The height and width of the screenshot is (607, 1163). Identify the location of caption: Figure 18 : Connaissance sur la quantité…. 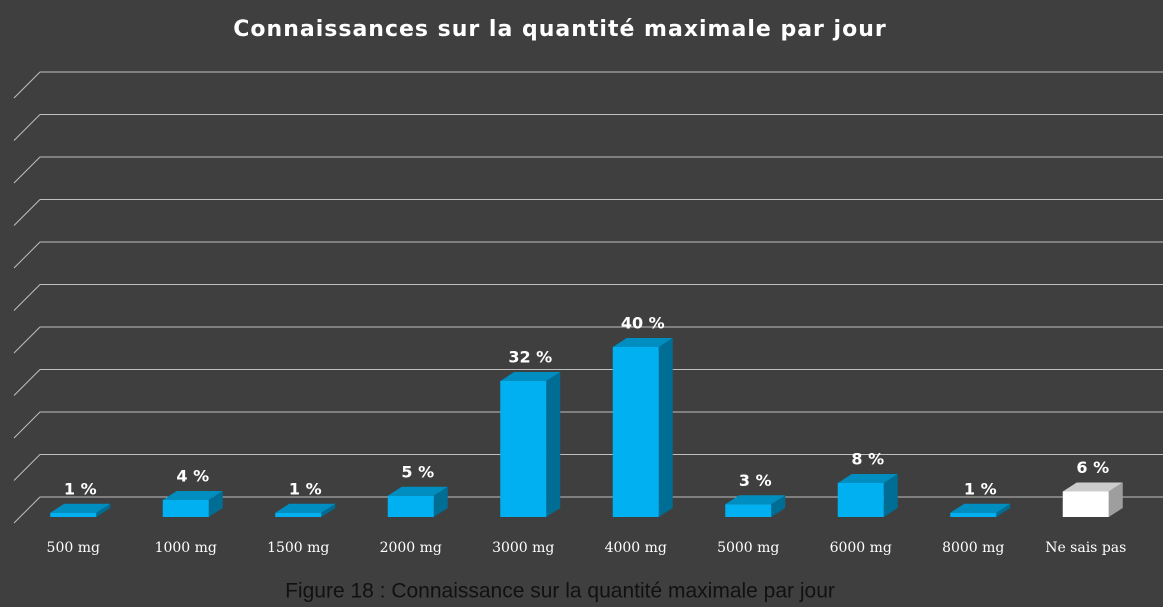
(560, 591).